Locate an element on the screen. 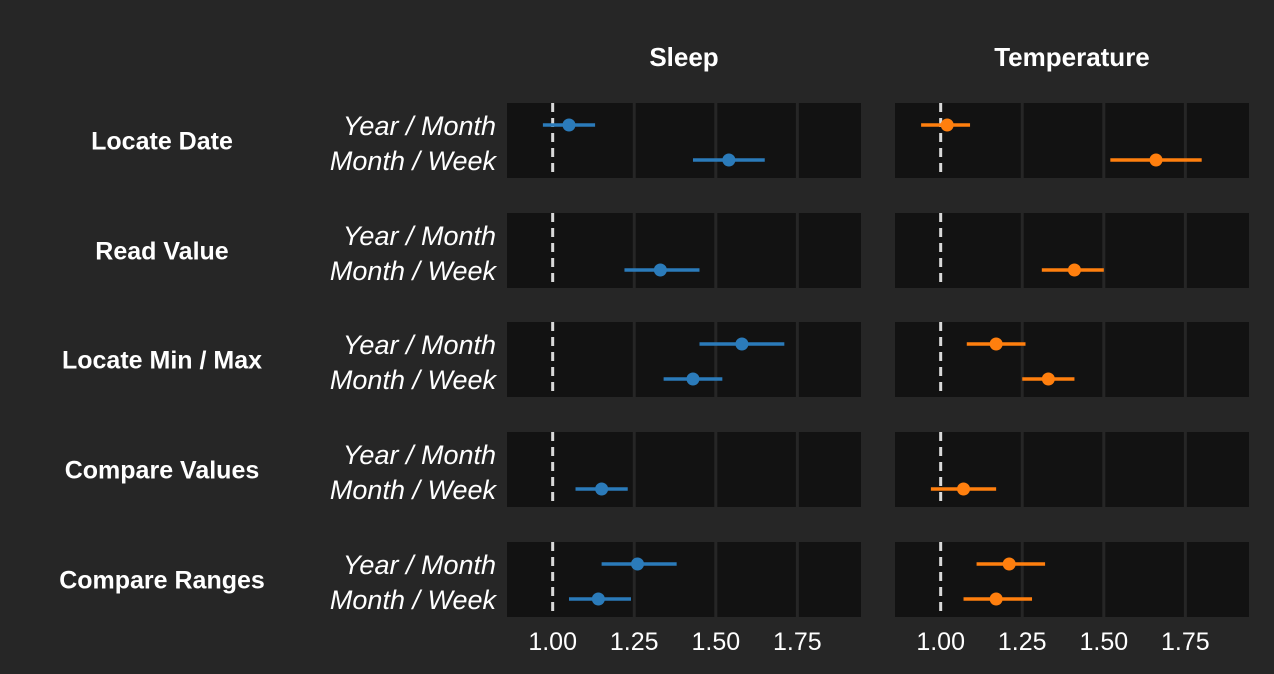 The image size is (1274, 674). row-label: Compare Values is located at coordinates (162, 471).